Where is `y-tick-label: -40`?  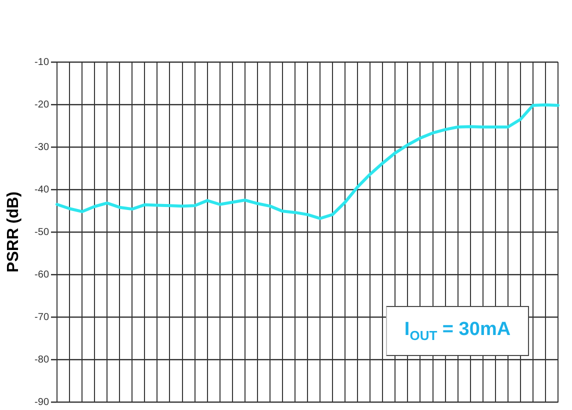
y-tick-label: -40 is located at coordinates (42, 190).